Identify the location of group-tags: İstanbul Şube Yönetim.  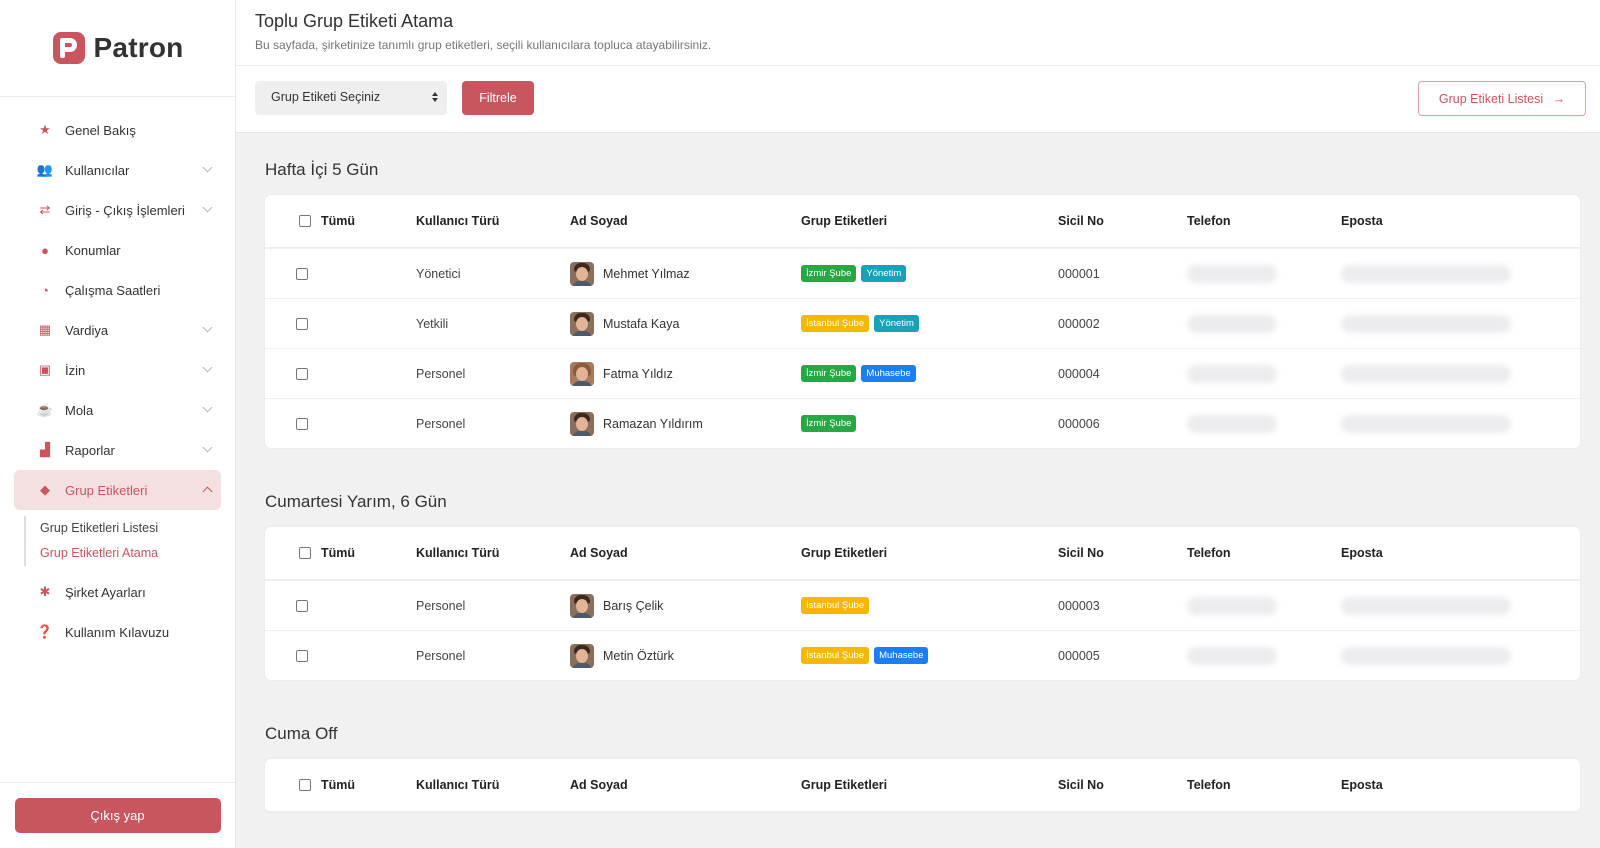
(862, 323).